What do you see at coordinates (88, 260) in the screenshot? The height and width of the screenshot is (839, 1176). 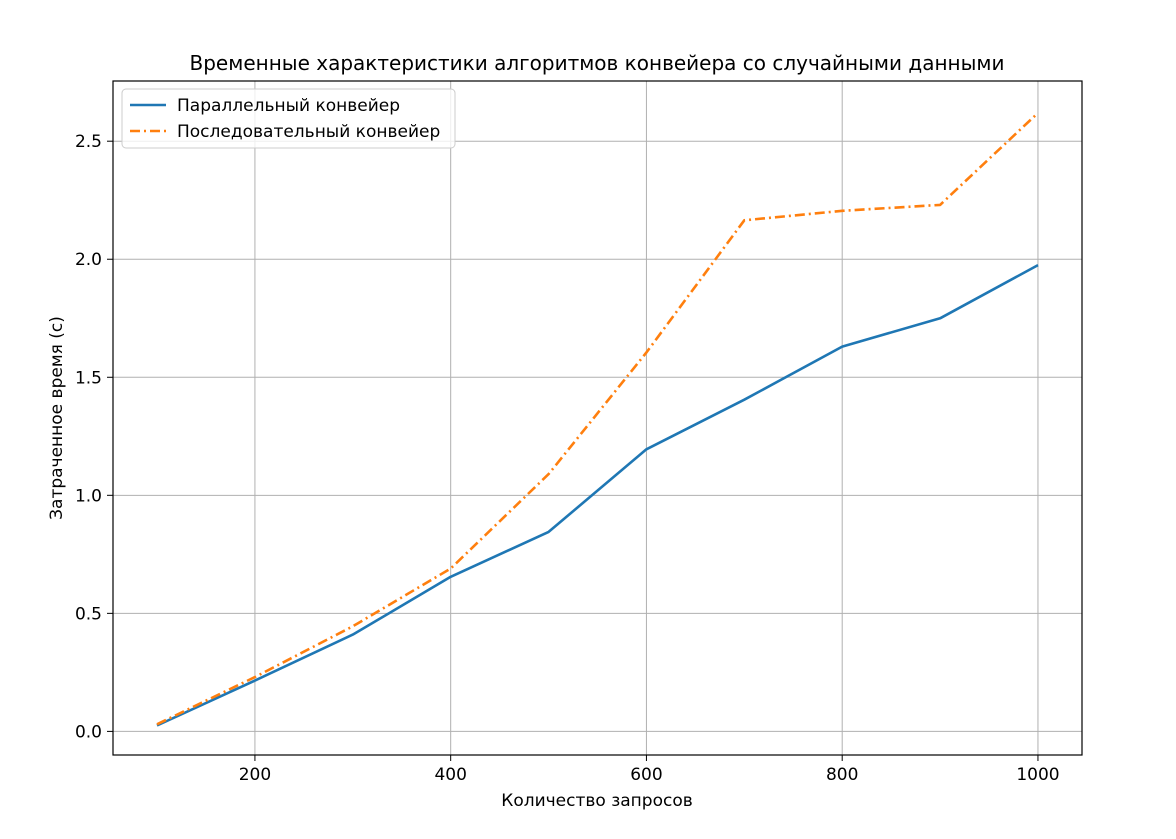 I see `y-tick-label: 2.0` at bounding box center [88, 260].